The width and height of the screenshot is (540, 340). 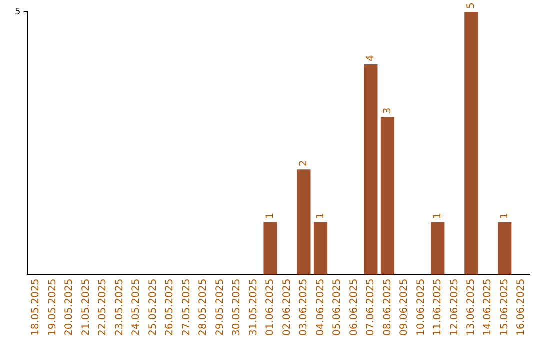 I want to click on x-tick-label: 14.06.2025, so click(x=488, y=307).